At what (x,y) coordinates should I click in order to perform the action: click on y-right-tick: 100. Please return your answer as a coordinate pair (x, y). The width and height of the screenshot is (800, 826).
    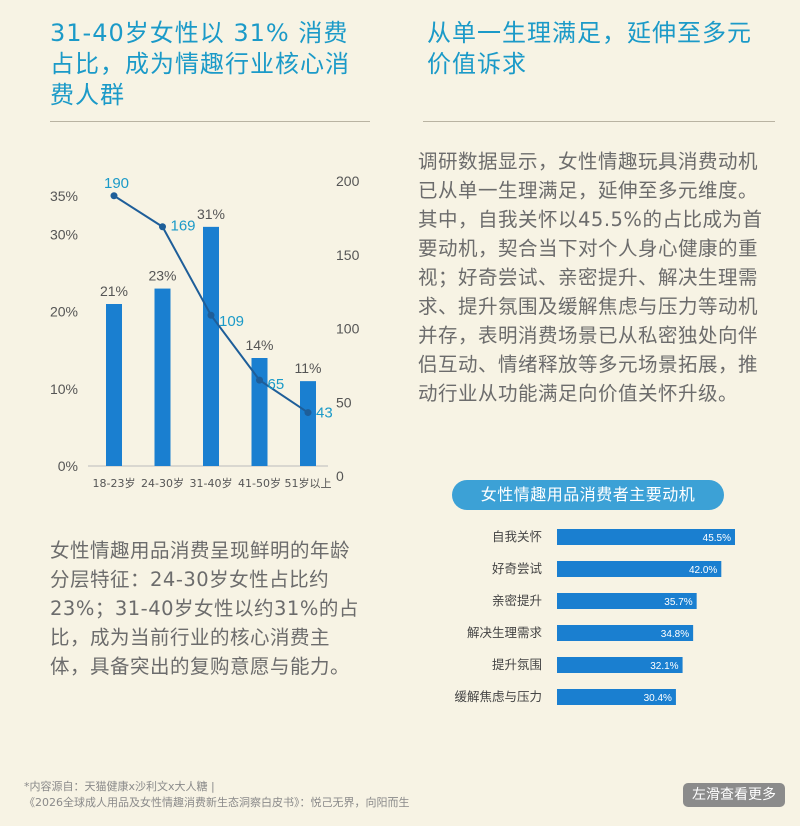
    Looking at the image, I should click on (348, 329).